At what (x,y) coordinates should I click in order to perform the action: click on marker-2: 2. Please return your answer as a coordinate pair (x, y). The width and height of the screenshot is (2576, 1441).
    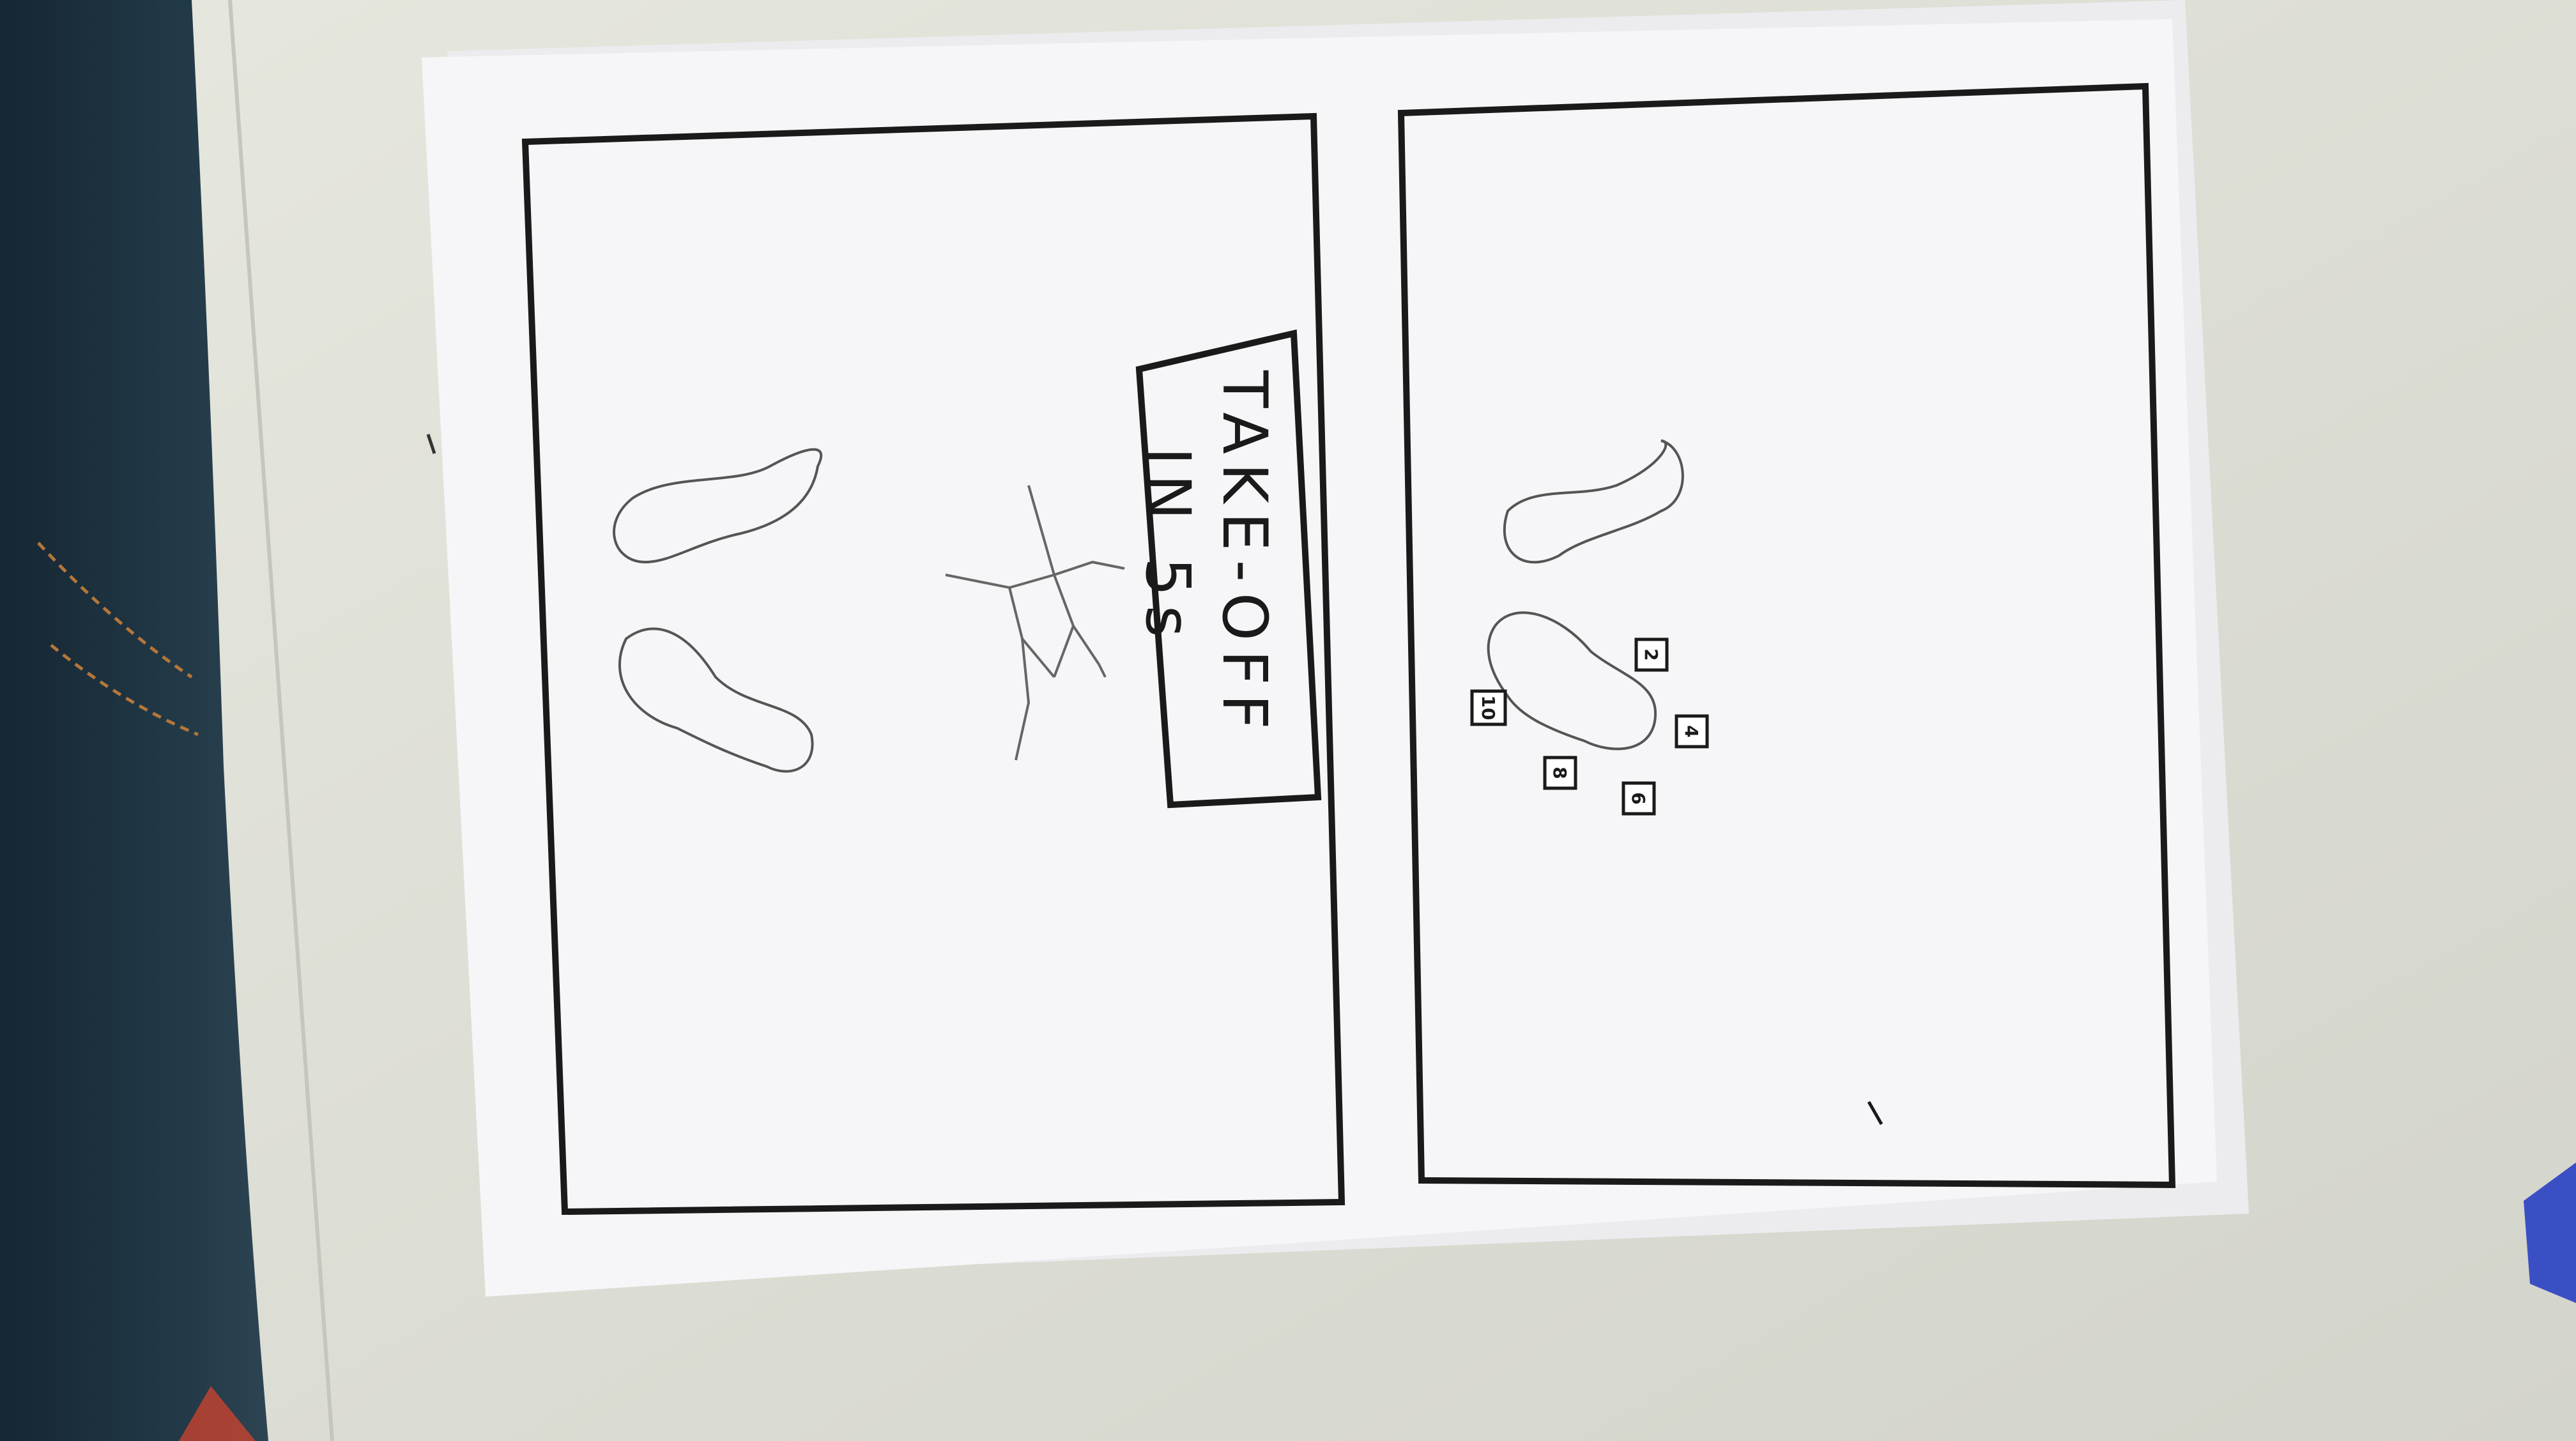
    Looking at the image, I should click on (1651, 655).